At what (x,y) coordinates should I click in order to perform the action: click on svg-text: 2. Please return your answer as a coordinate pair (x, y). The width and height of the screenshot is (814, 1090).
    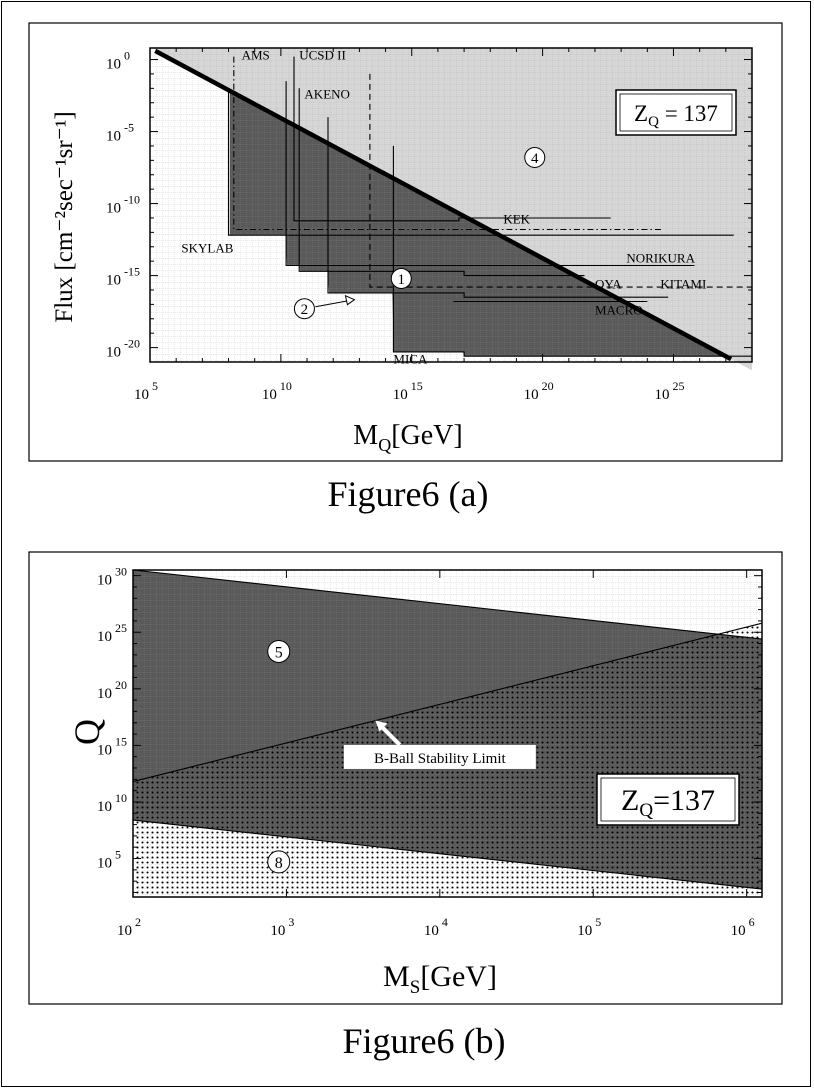
    Looking at the image, I should click on (305, 310).